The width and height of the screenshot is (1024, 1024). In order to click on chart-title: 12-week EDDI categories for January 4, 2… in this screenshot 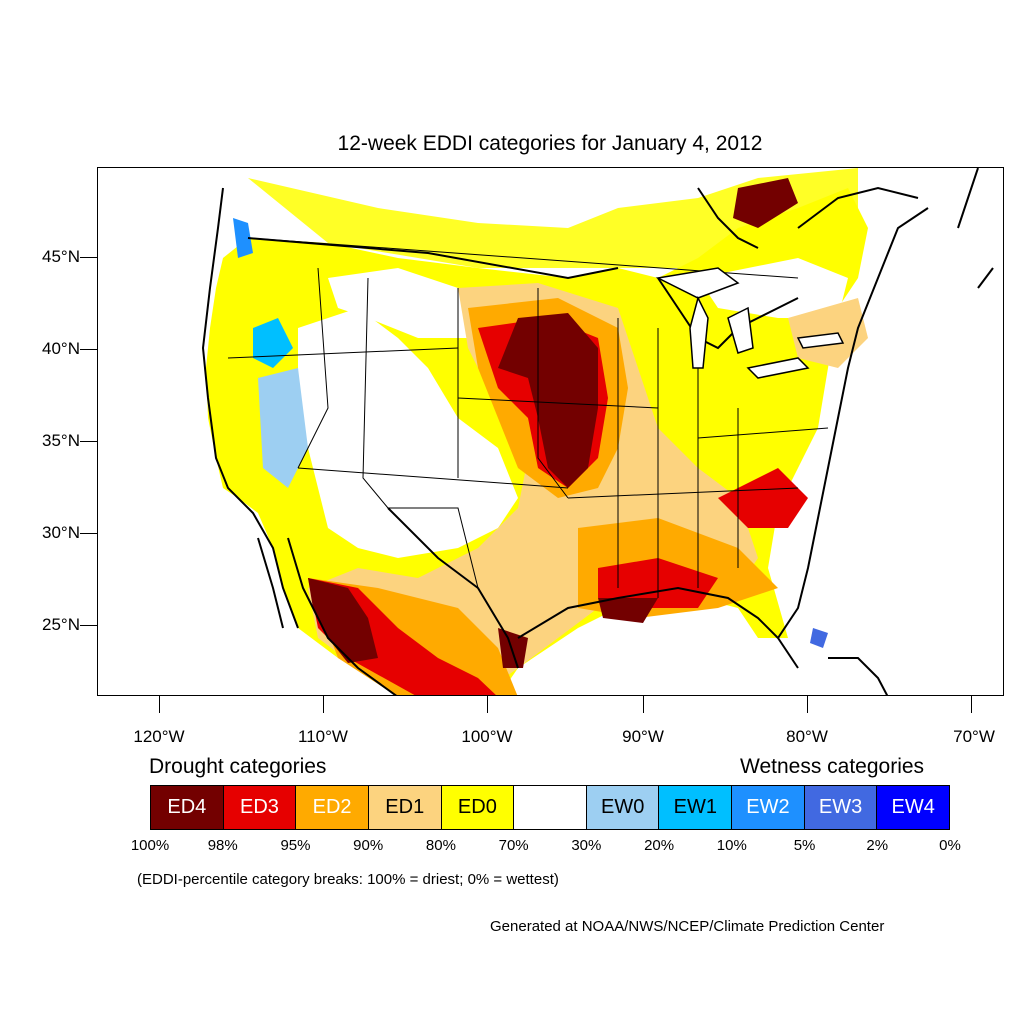, I will do `click(550, 143)`.